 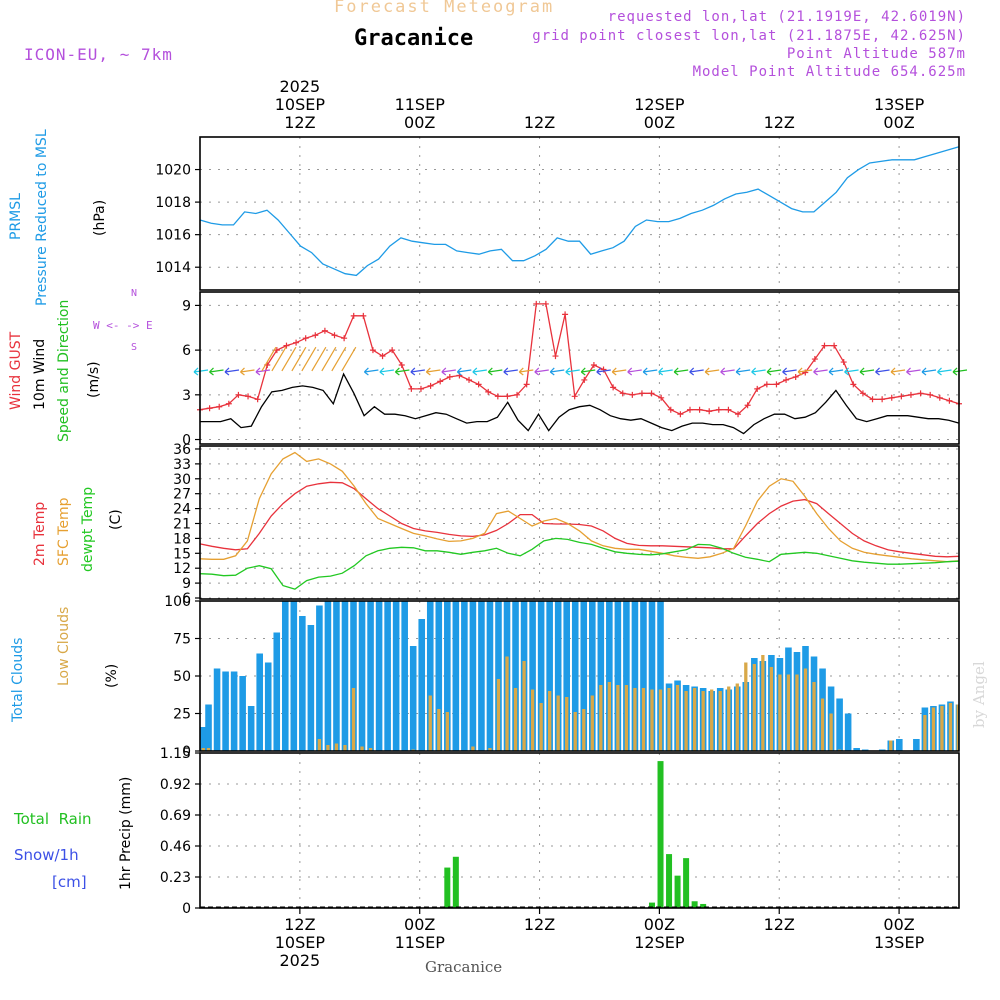 I want to click on temperature-ytick-label: 21, so click(x=182, y=524).